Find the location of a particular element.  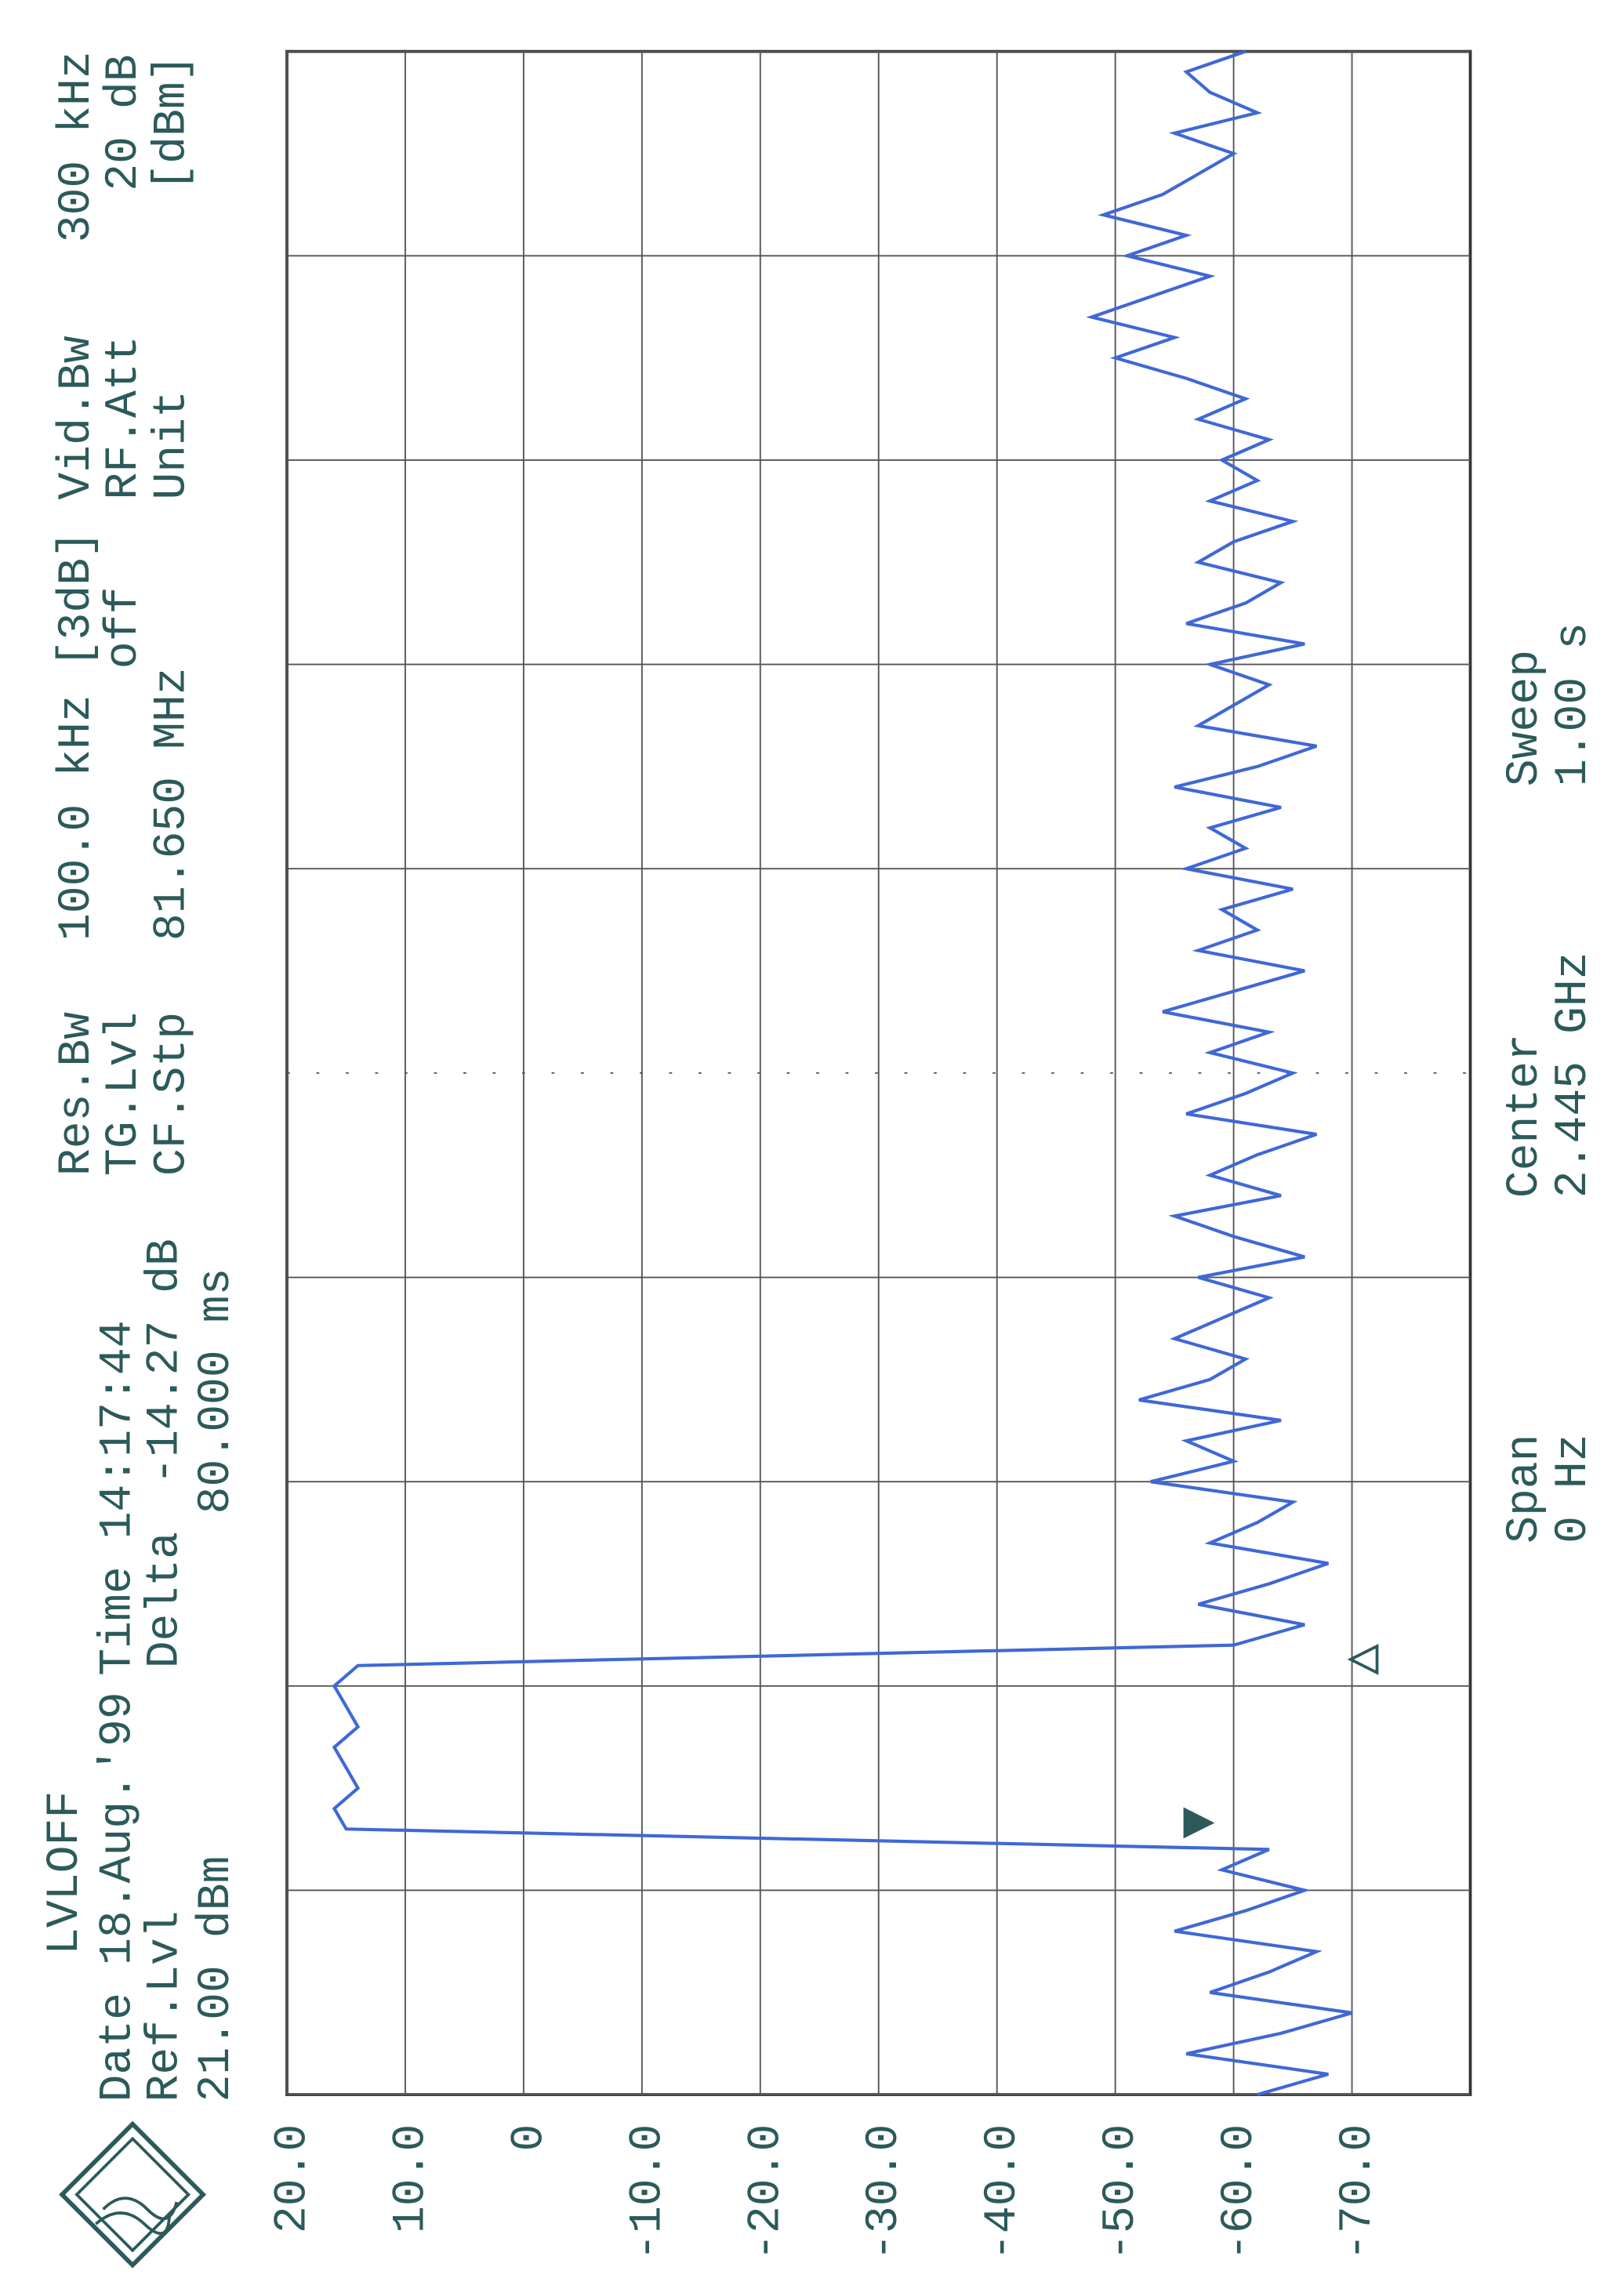

footer-sweep: 1.00 s is located at coordinates (1573, 704).